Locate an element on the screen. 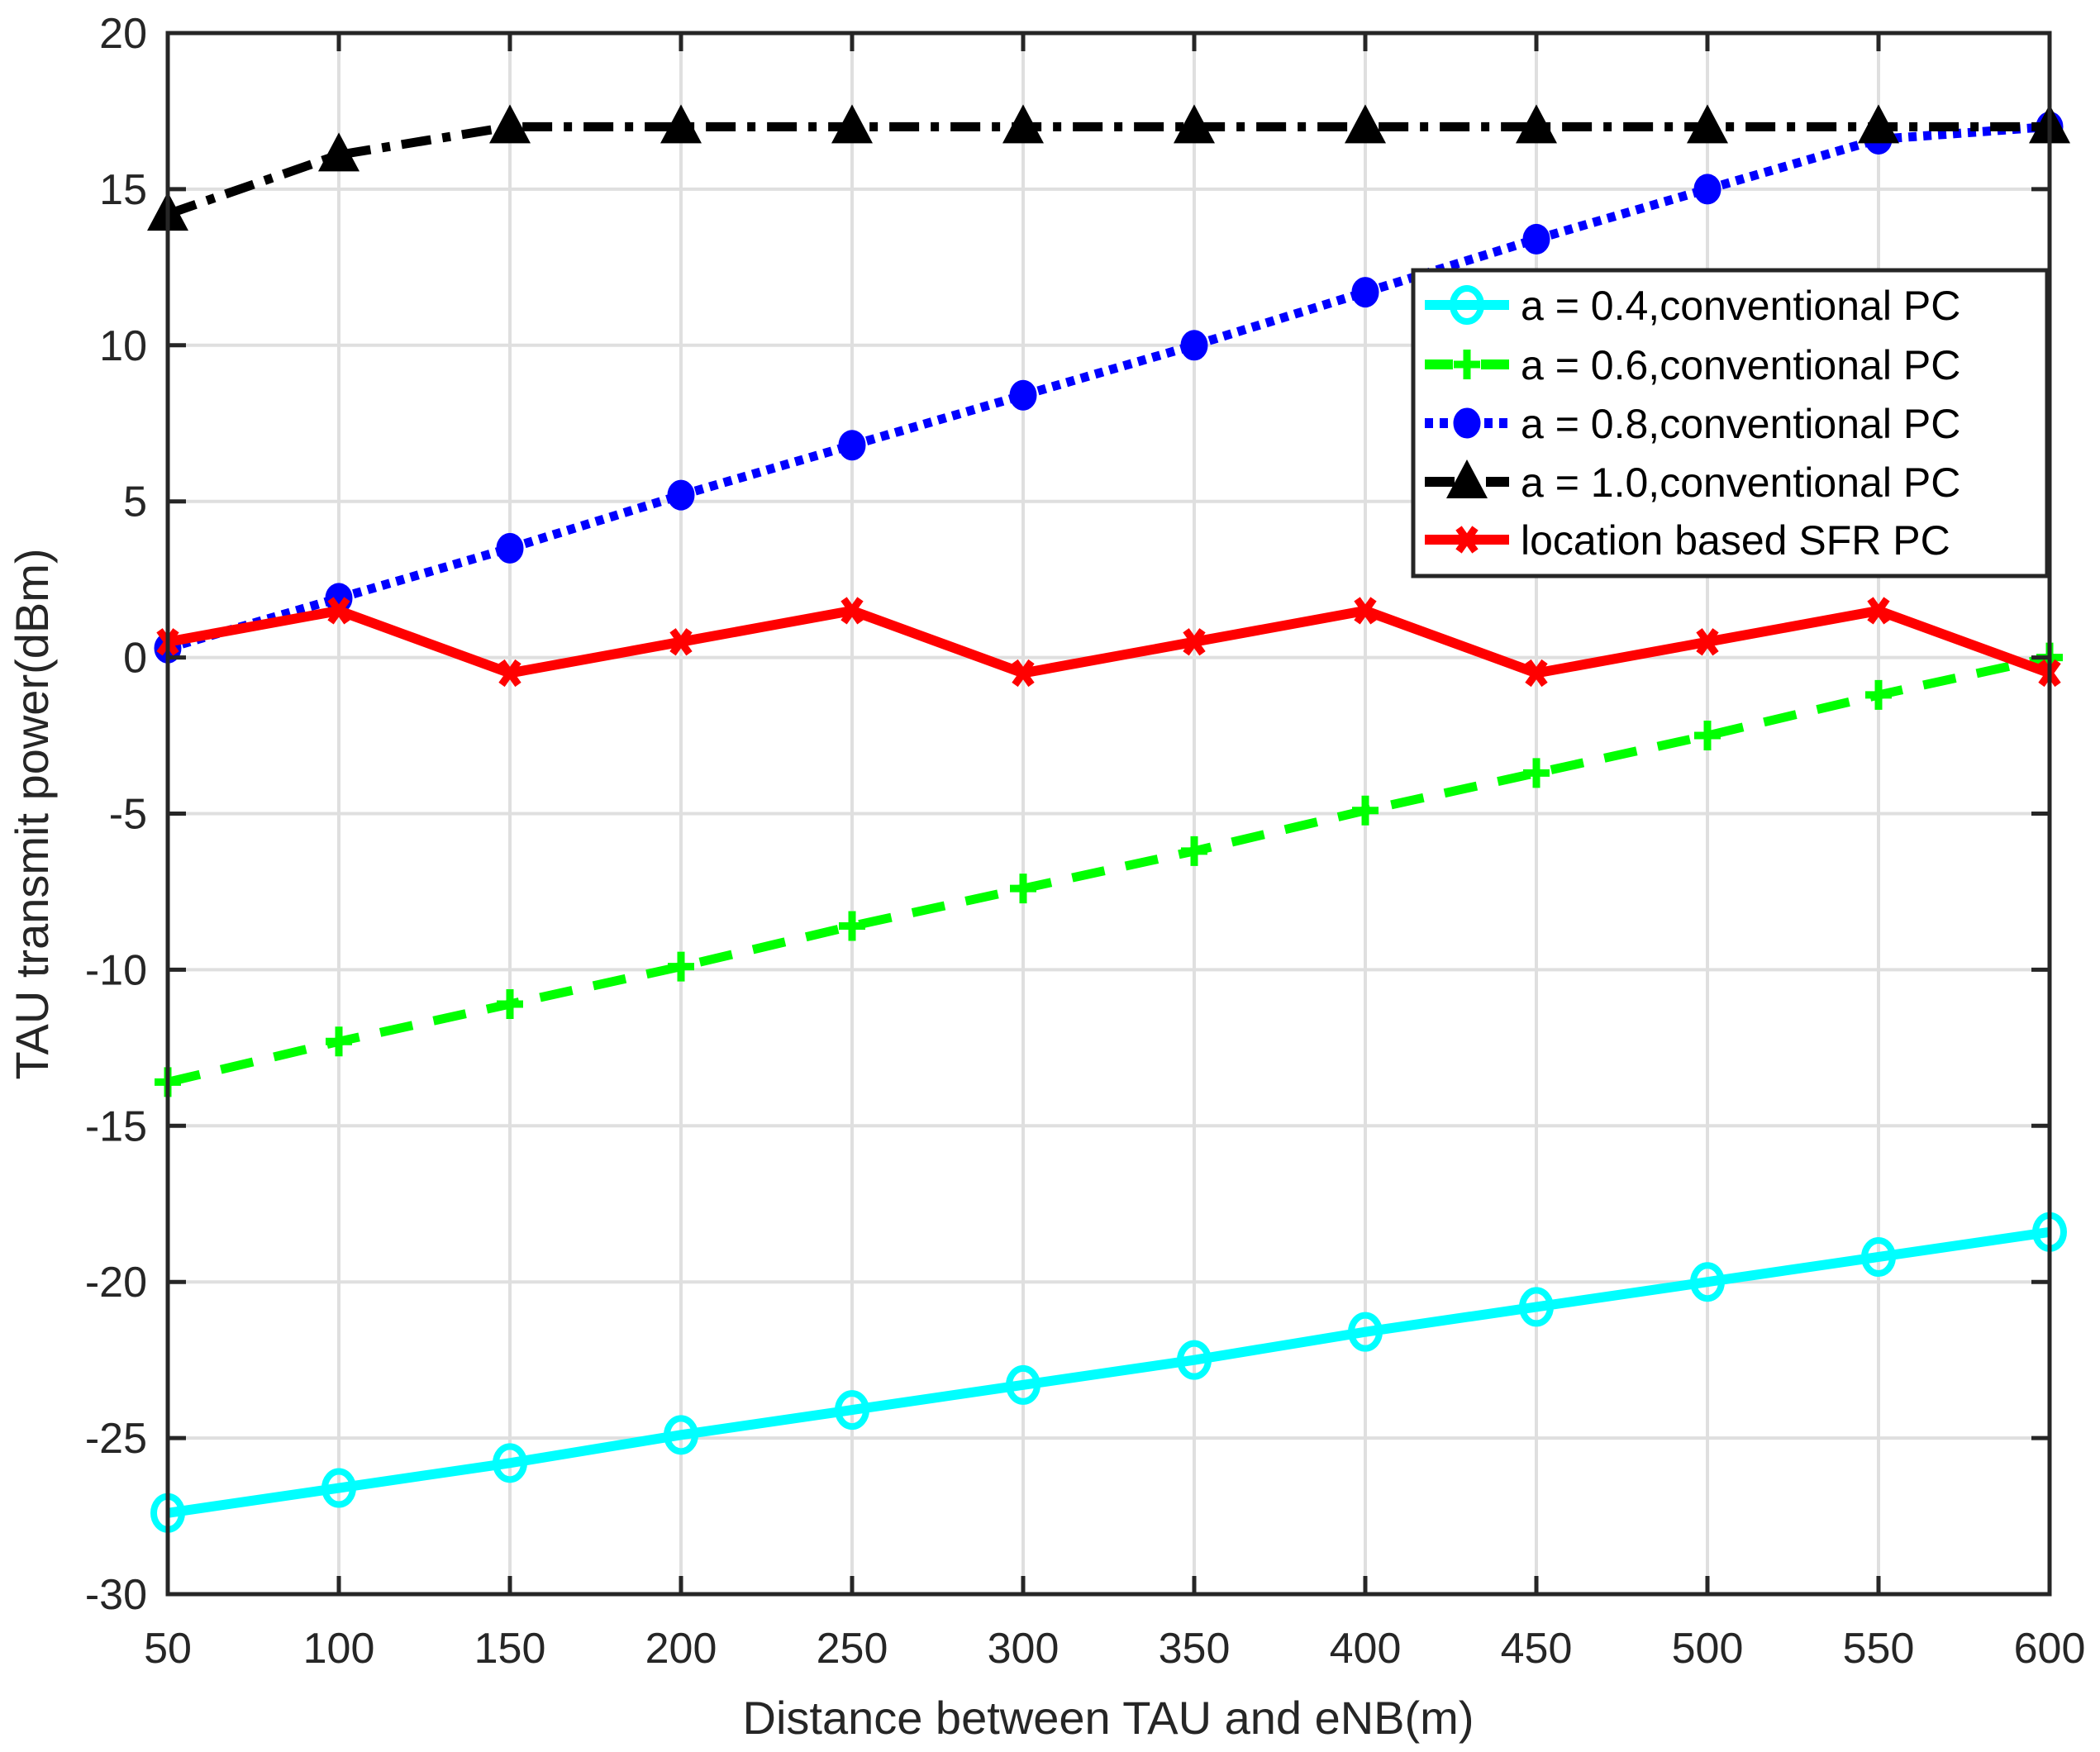 This screenshot has height=1752, width=2100. y-tick-labels: 20 15 10 5 0 -5 -10 -15 -20 -25 -30 is located at coordinates (116, 815).